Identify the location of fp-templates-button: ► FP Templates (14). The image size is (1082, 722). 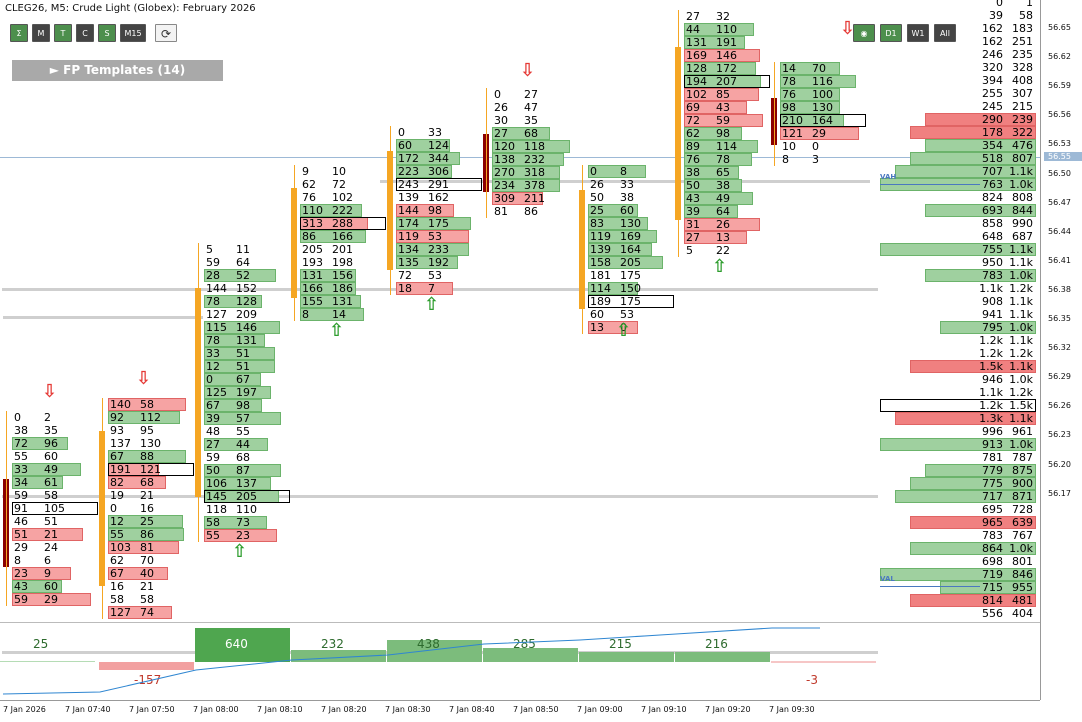
(117, 70).